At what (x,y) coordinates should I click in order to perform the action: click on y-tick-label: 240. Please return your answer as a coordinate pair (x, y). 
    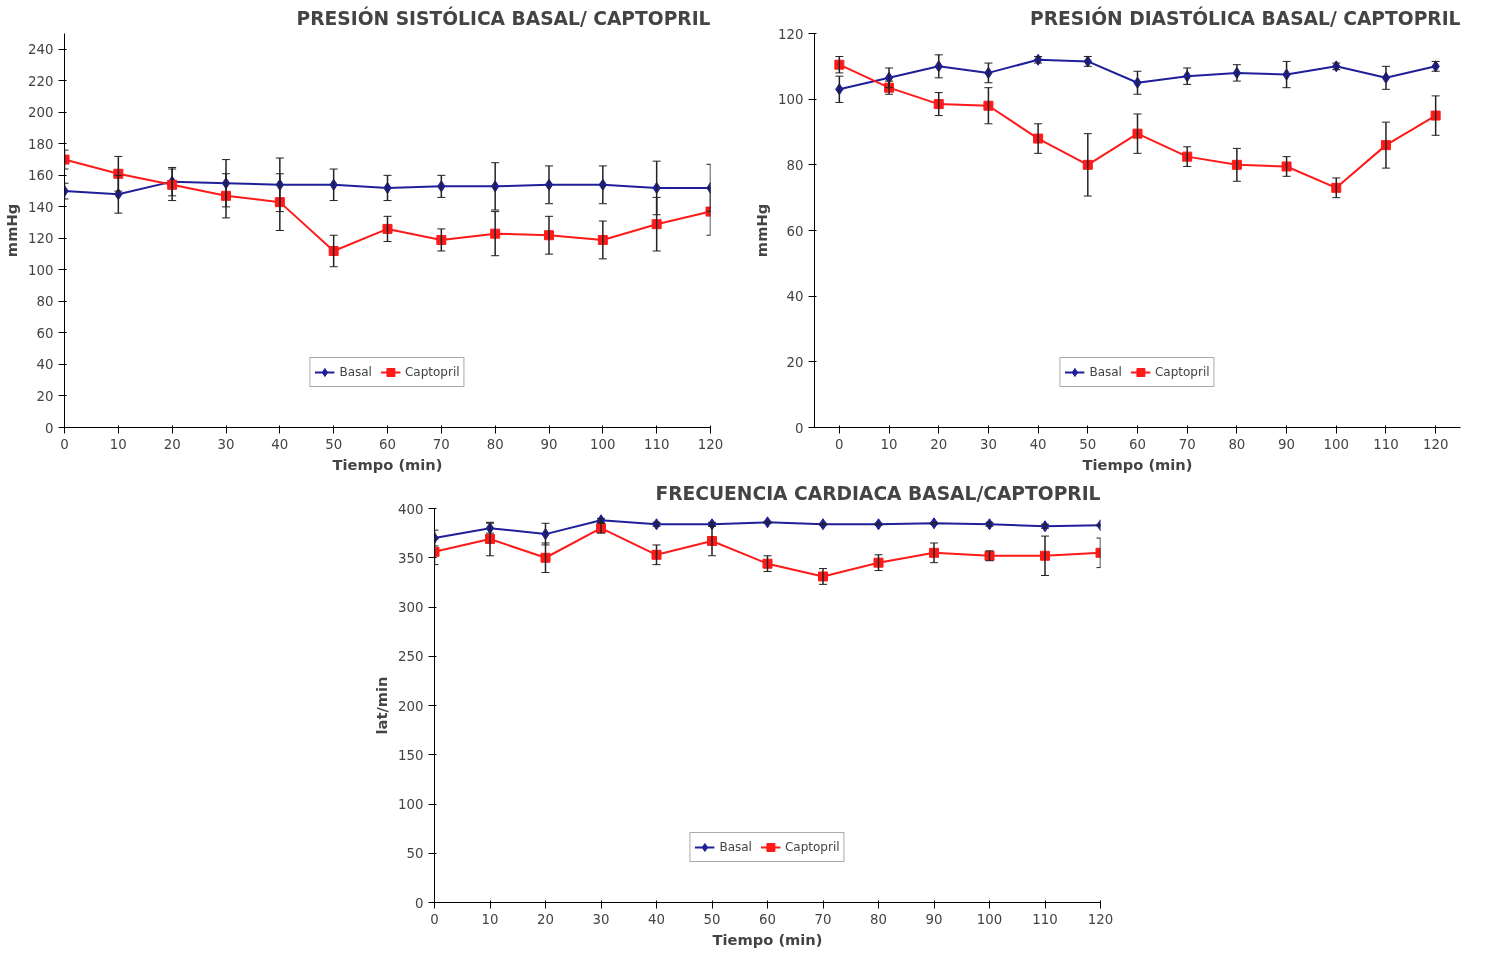
    Looking at the image, I should click on (41, 50).